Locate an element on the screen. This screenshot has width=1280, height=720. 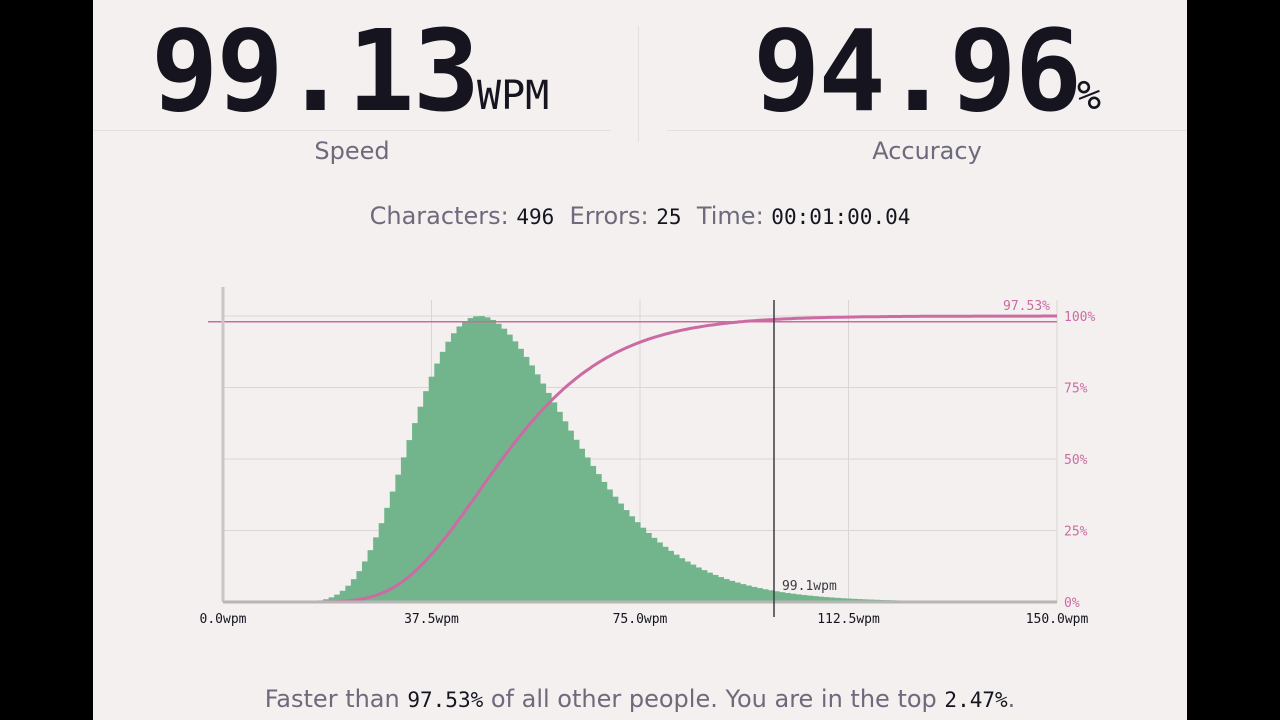
speed-value: 99.13 is located at coordinates (315, 72).